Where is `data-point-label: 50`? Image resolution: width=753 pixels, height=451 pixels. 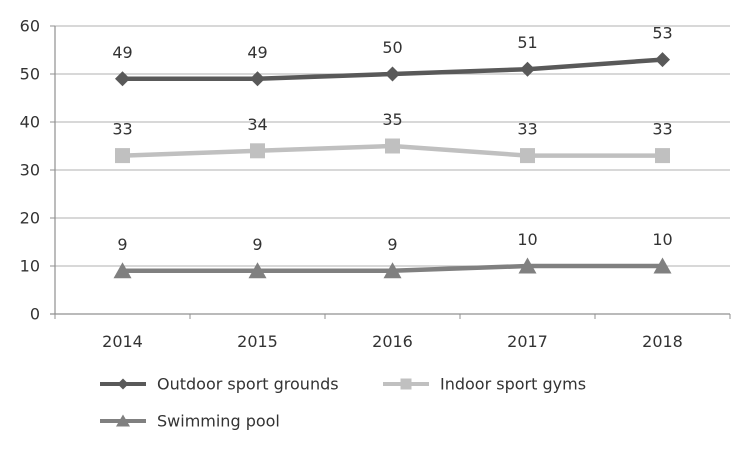
data-point-label: 50 is located at coordinates (392, 47).